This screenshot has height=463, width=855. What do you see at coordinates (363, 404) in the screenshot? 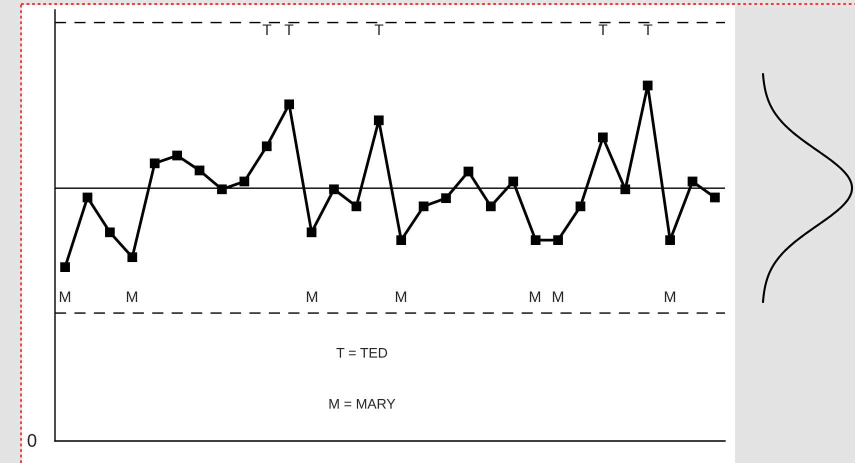
I see `annotation: M = MARY` at bounding box center [363, 404].